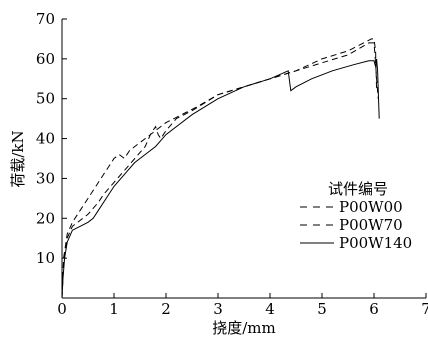  What do you see at coordinates (18, 158) in the screenshot?
I see `y-axis-label: 荷载/kN` at bounding box center [18, 158].